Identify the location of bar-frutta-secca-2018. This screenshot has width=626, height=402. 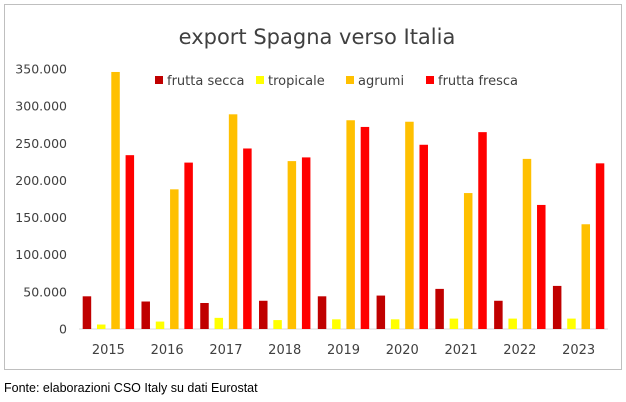
(263, 314).